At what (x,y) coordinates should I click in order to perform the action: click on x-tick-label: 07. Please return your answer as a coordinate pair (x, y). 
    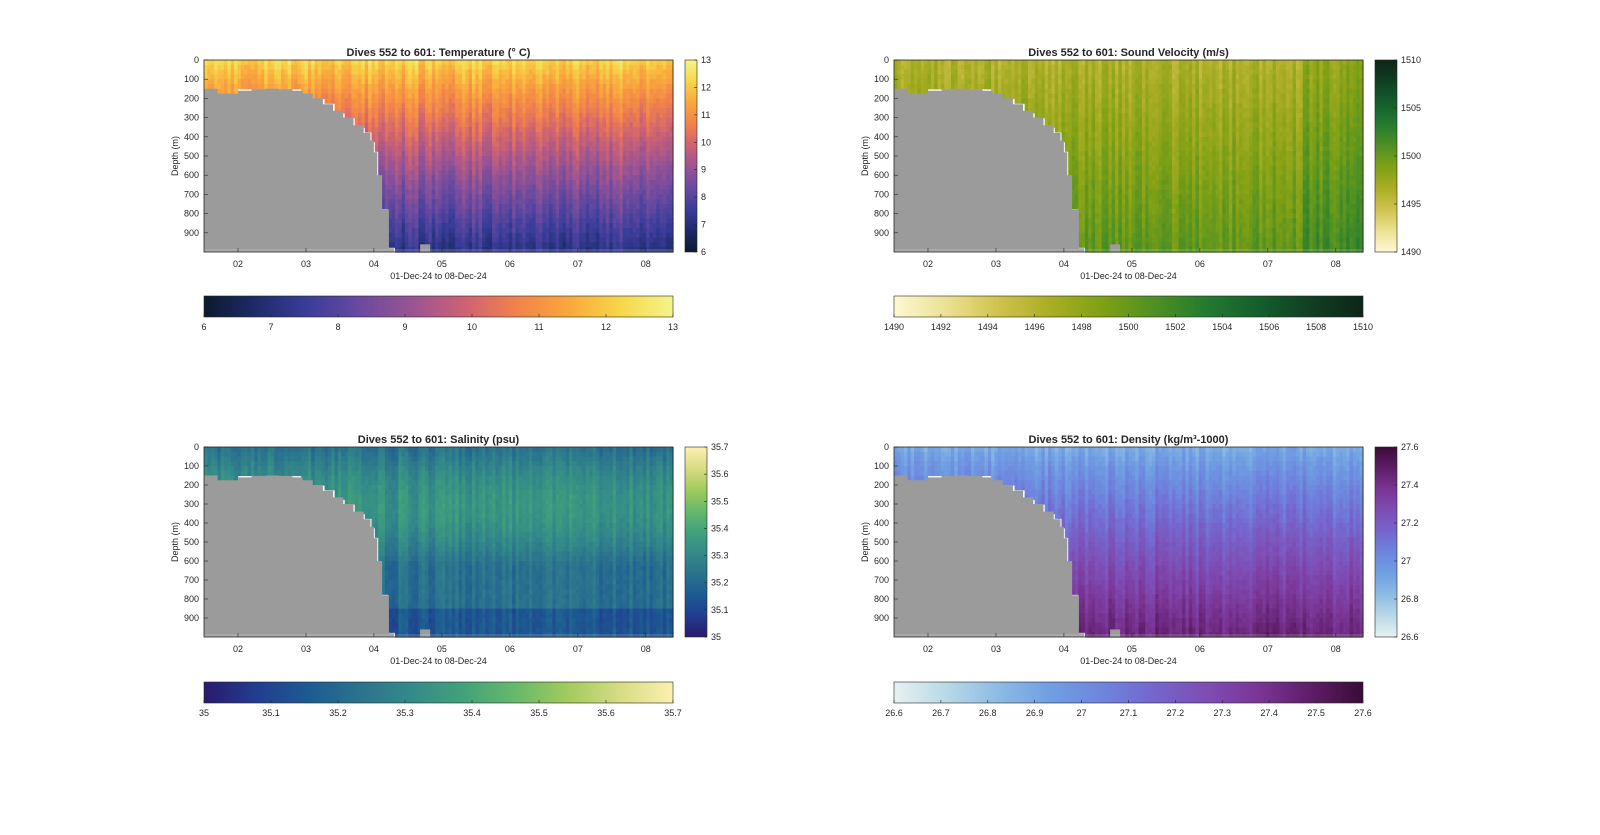
    Looking at the image, I should click on (578, 264).